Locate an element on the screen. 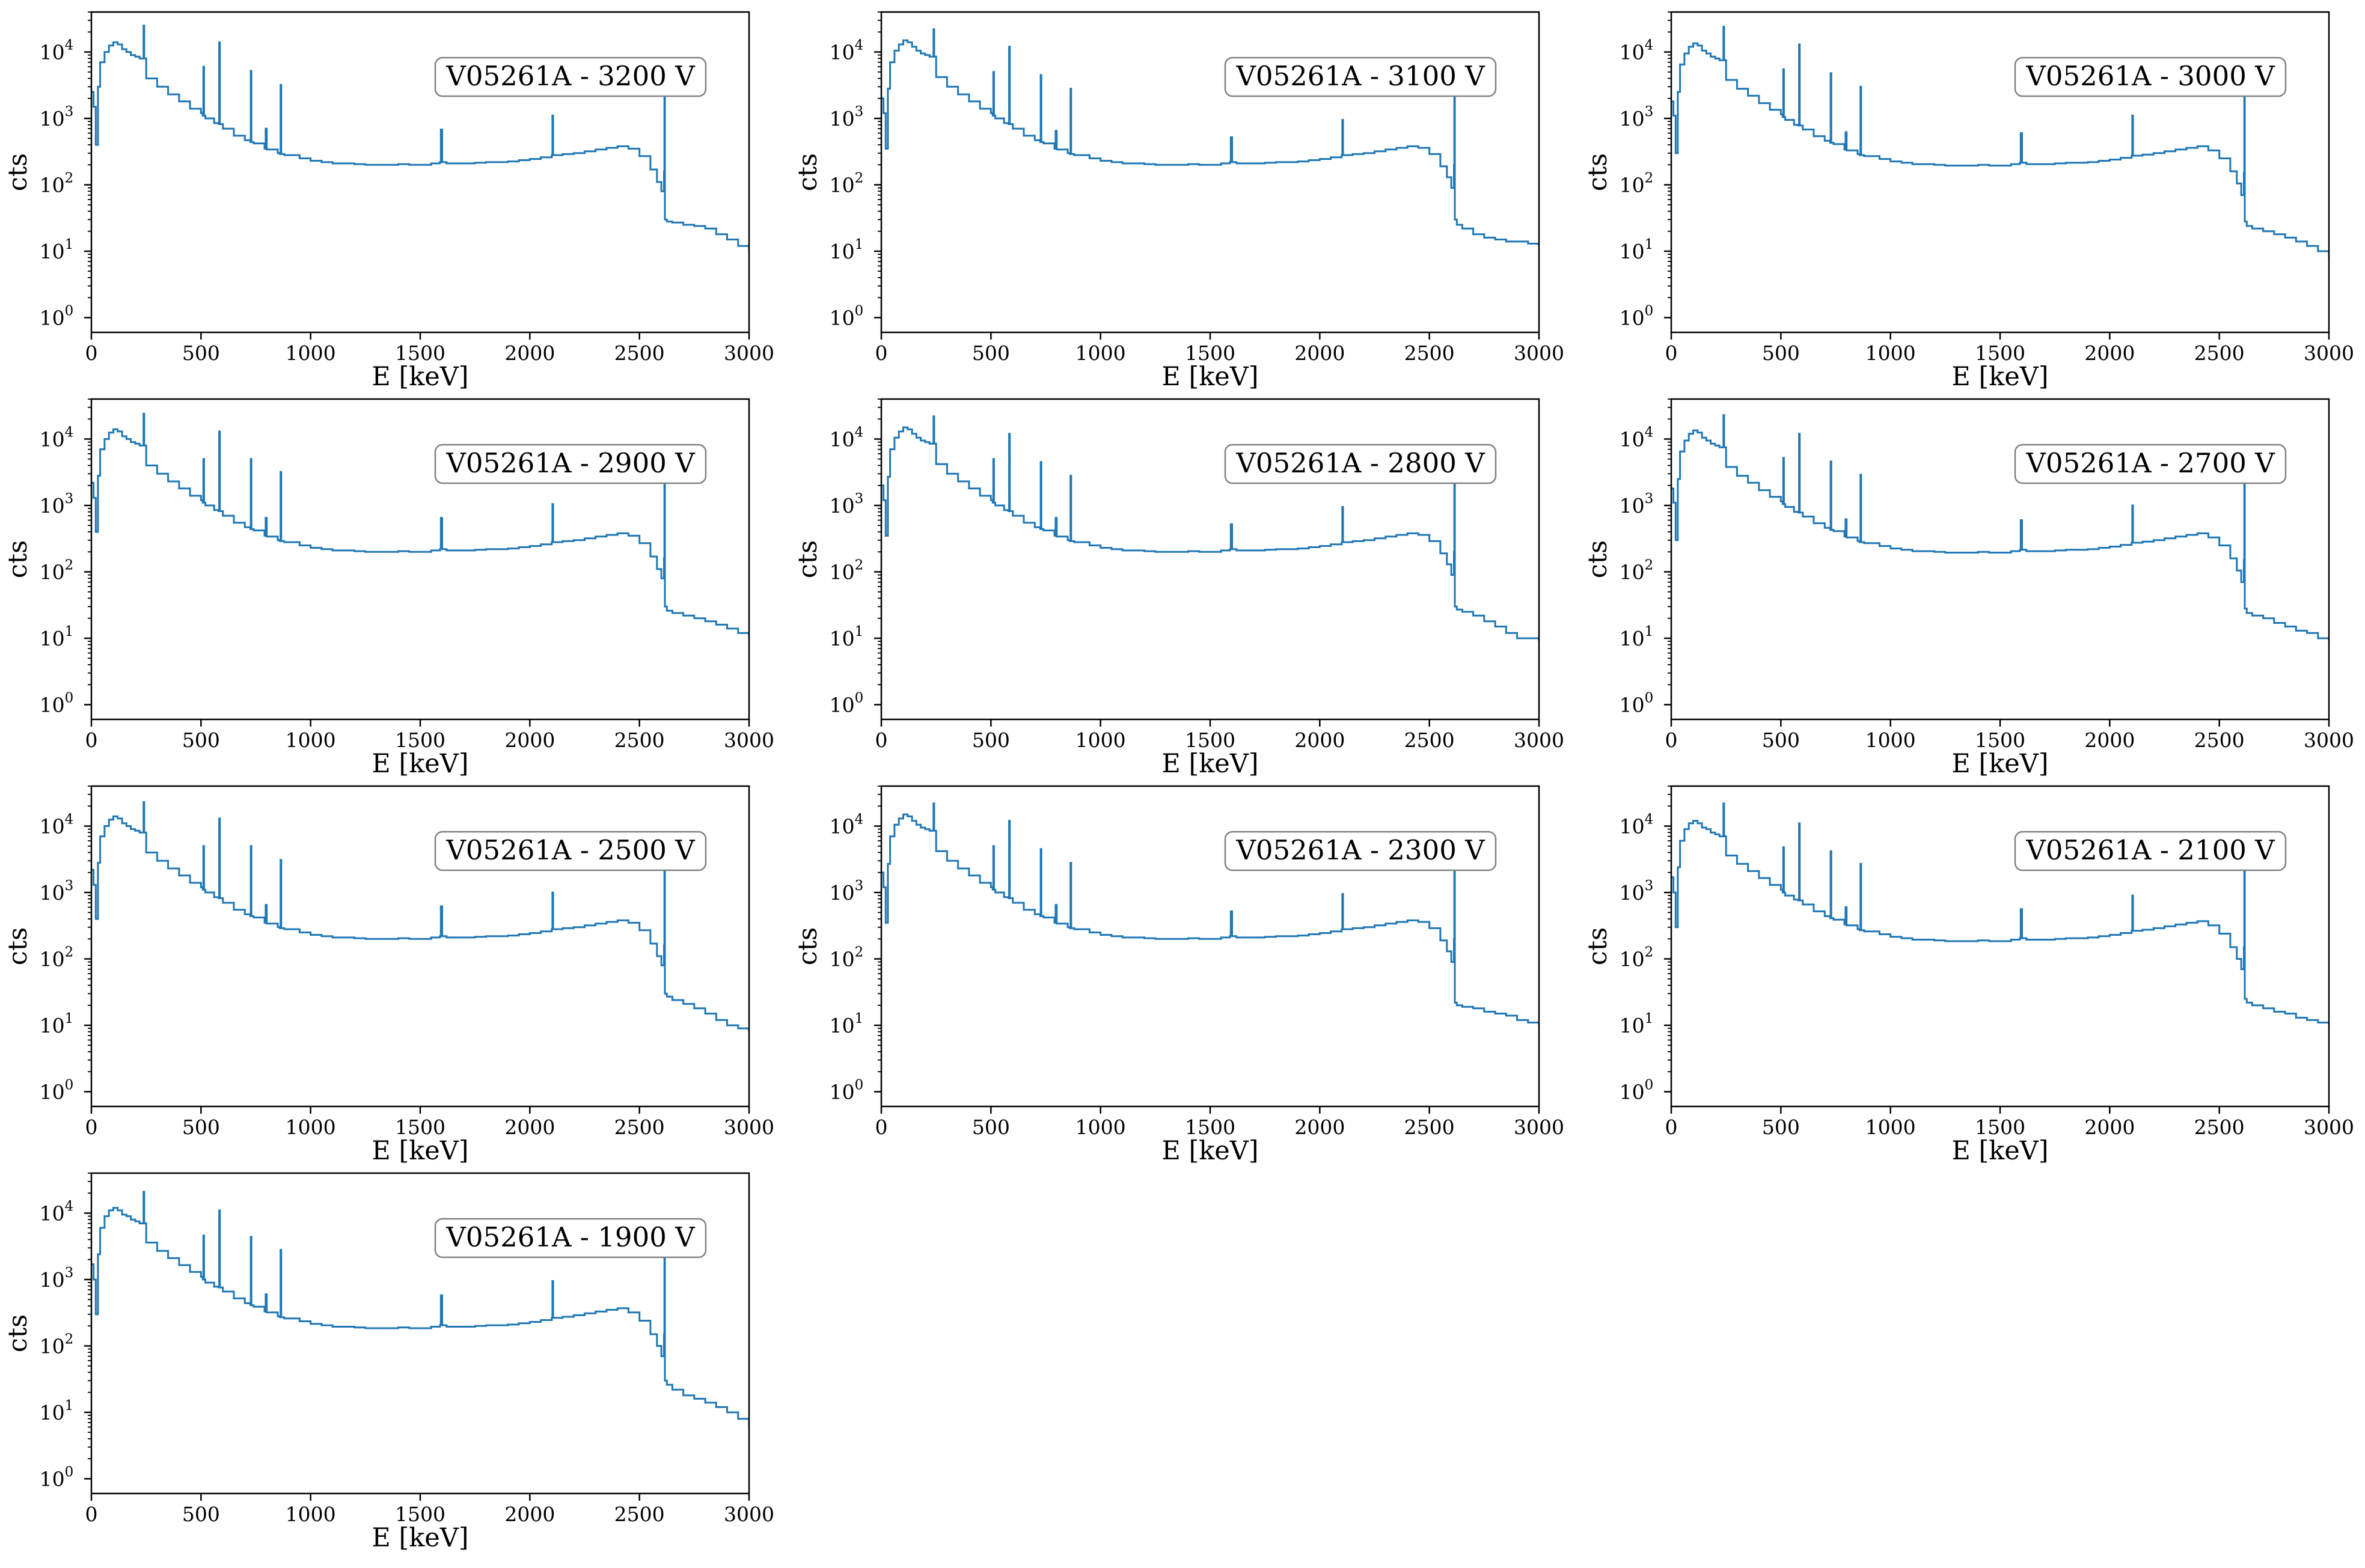 The height and width of the screenshot is (1568, 2365). annotation-text: V05261A - 1900 V is located at coordinates (570, 1237).